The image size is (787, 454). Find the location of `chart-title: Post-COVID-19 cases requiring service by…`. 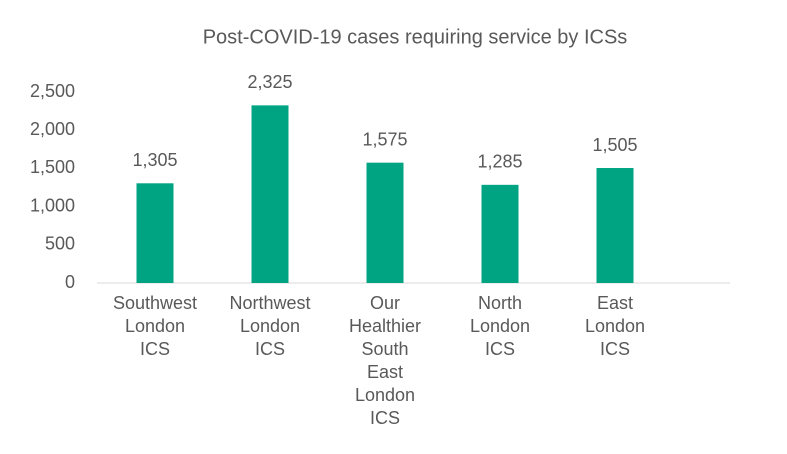

chart-title: Post-COVID-19 cases requiring service by… is located at coordinates (415, 37).